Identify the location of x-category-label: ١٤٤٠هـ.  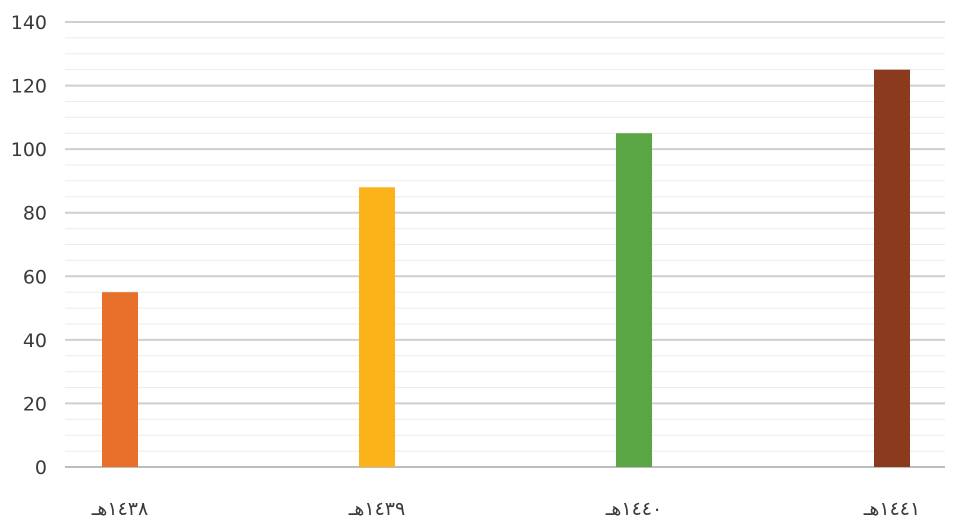
(633, 509).